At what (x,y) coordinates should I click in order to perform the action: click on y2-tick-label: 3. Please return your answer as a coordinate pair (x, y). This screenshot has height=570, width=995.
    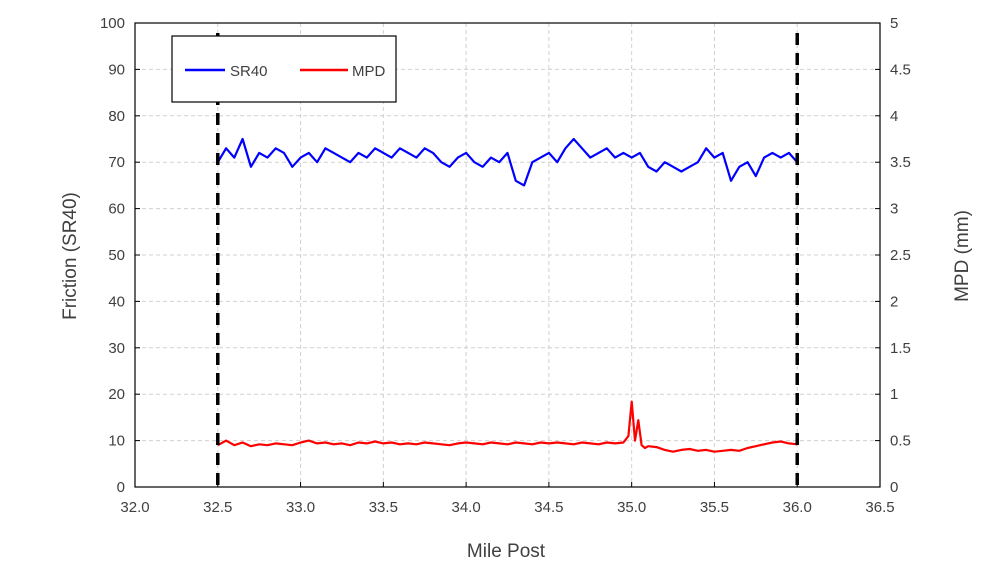
    Looking at the image, I should click on (894, 209).